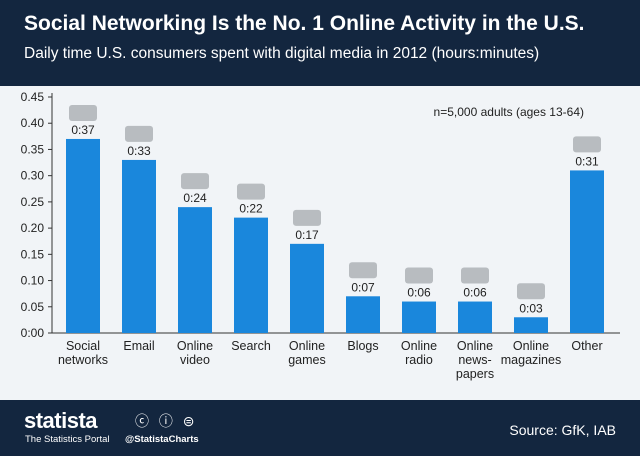 The image size is (640, 456). Describe the element at coordinates (61, 420) in the screenshot. I see `statista-logo: statista` at that location.